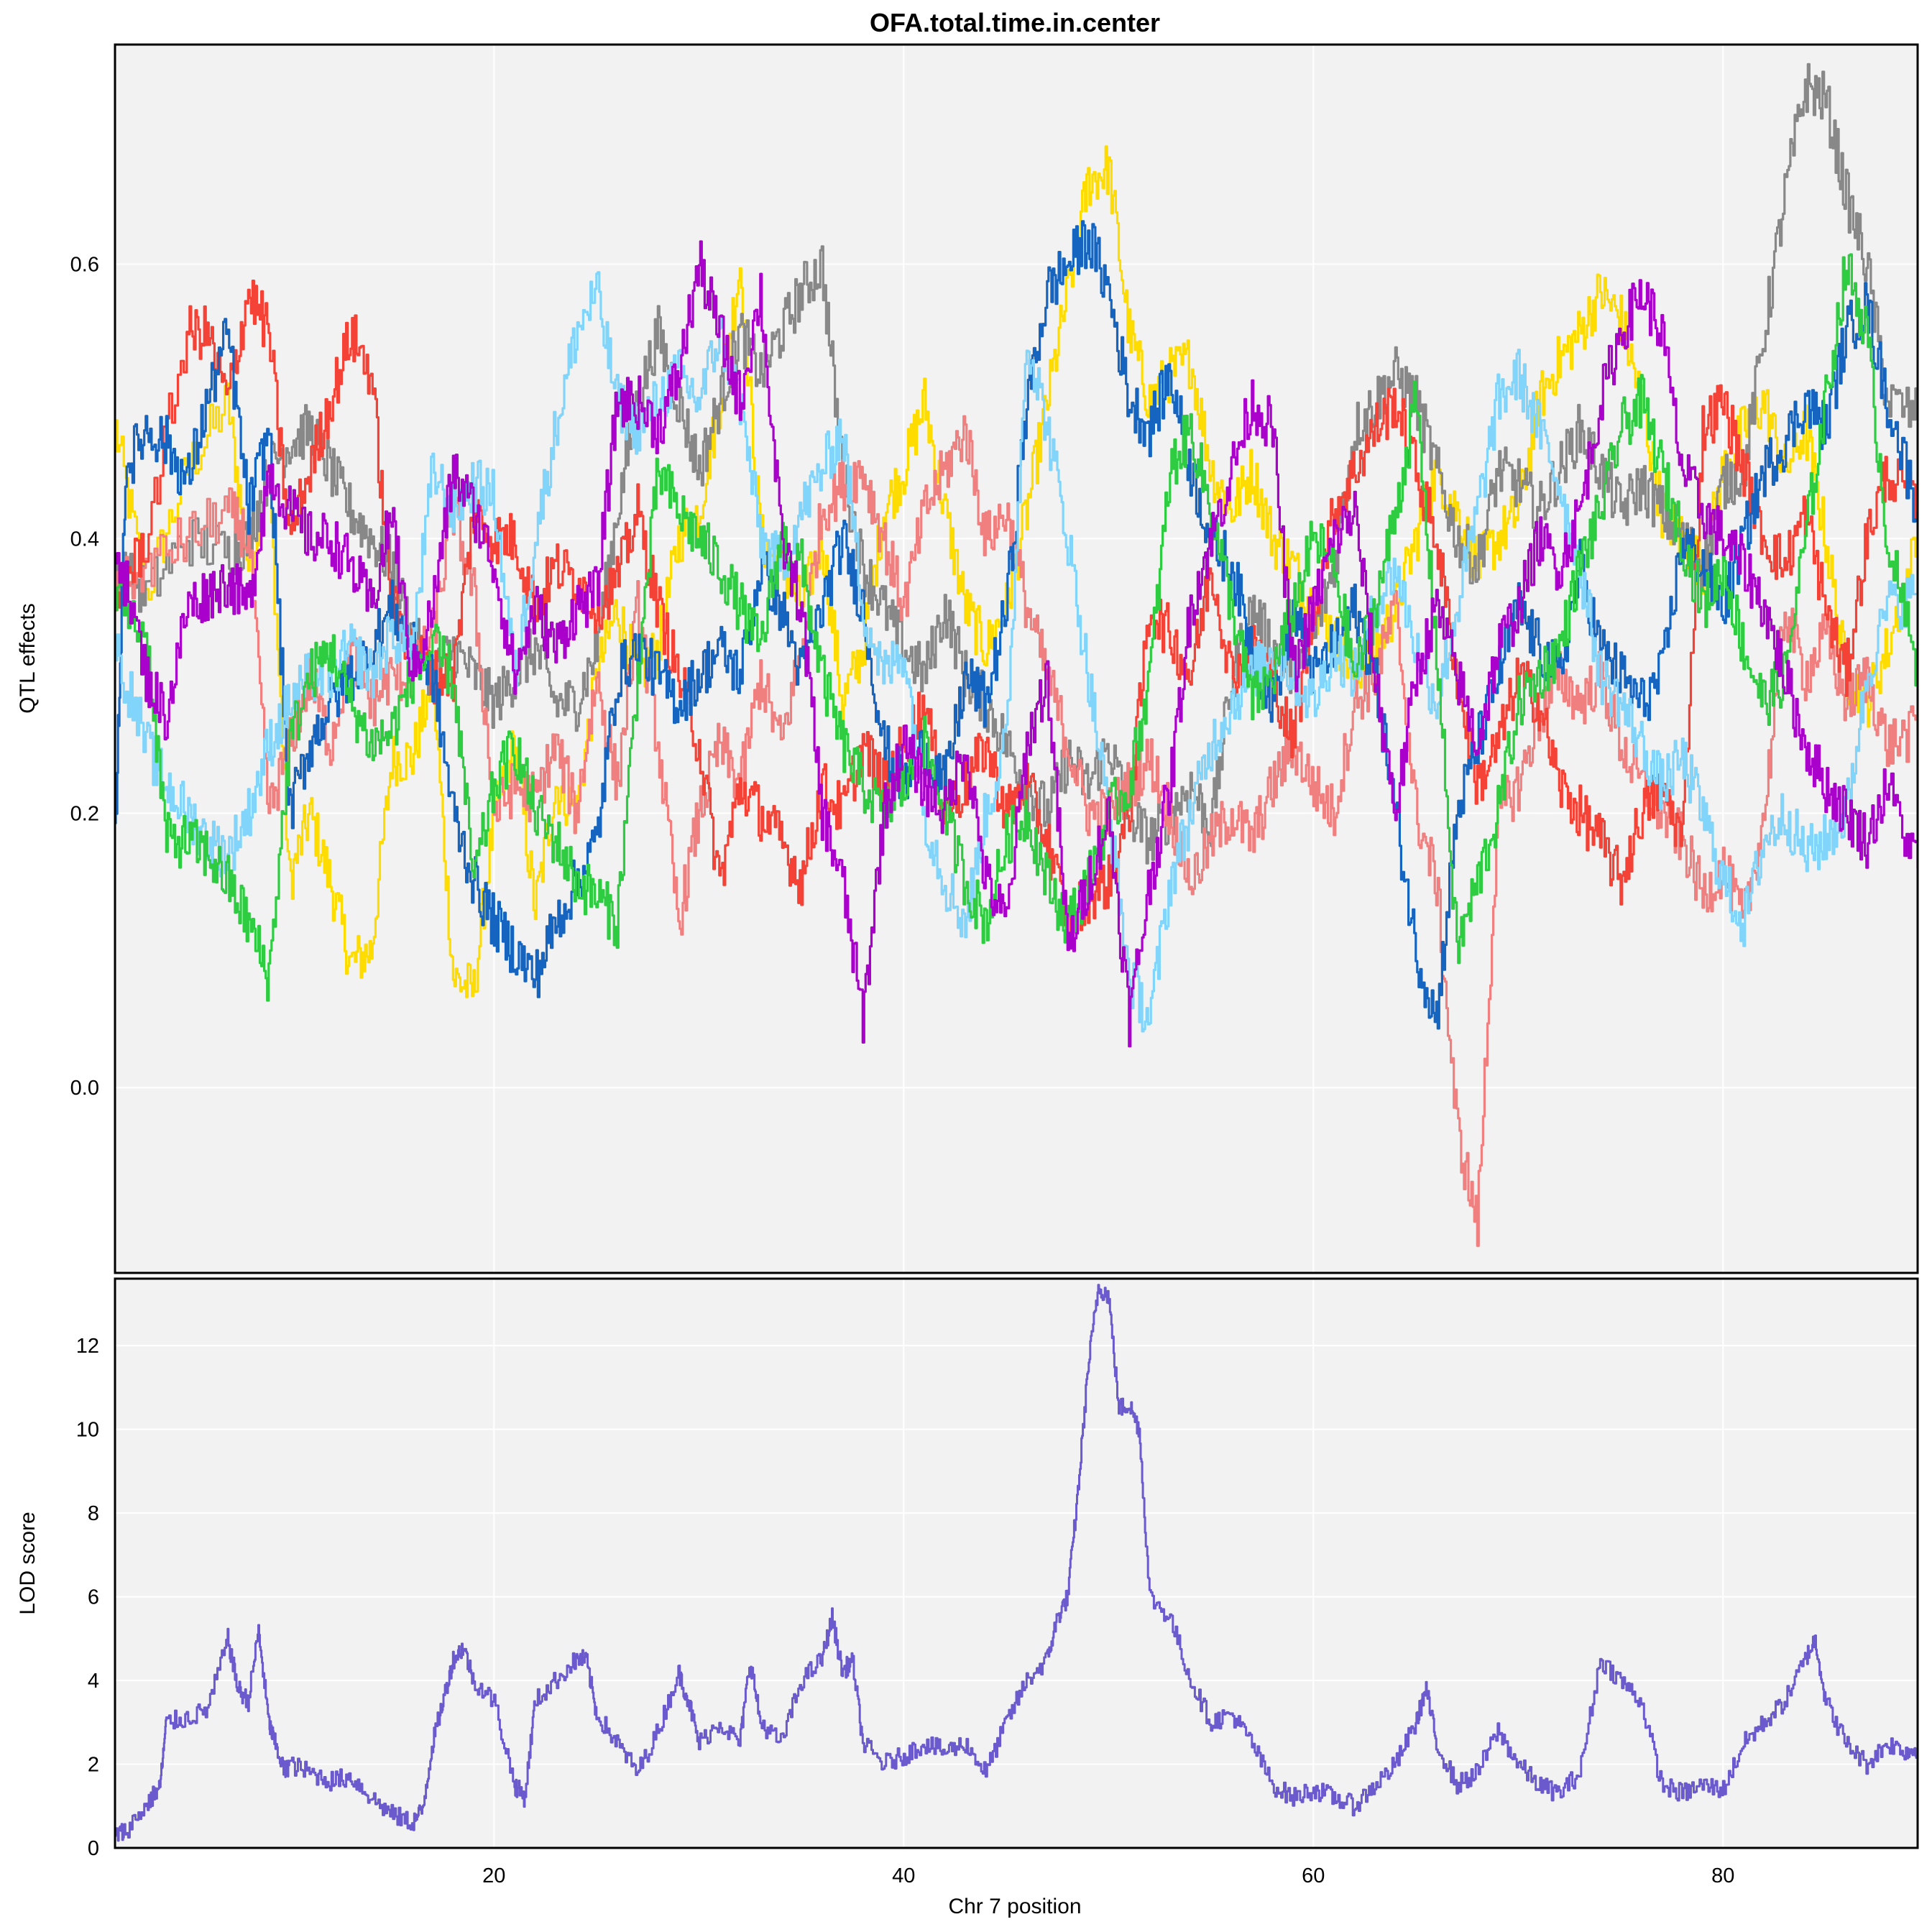 This screenshot has height=1932, width=1932. I want to click on lod-y-tick-labels: 0 2 4 6 8 10 12, so click(87, 1597).